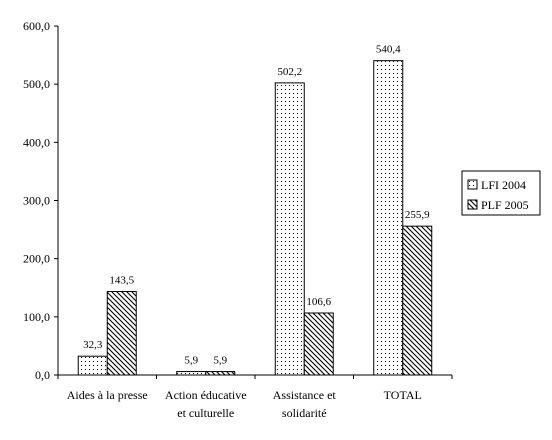  I want to click on data-label: 540,4, so click(388, 50).